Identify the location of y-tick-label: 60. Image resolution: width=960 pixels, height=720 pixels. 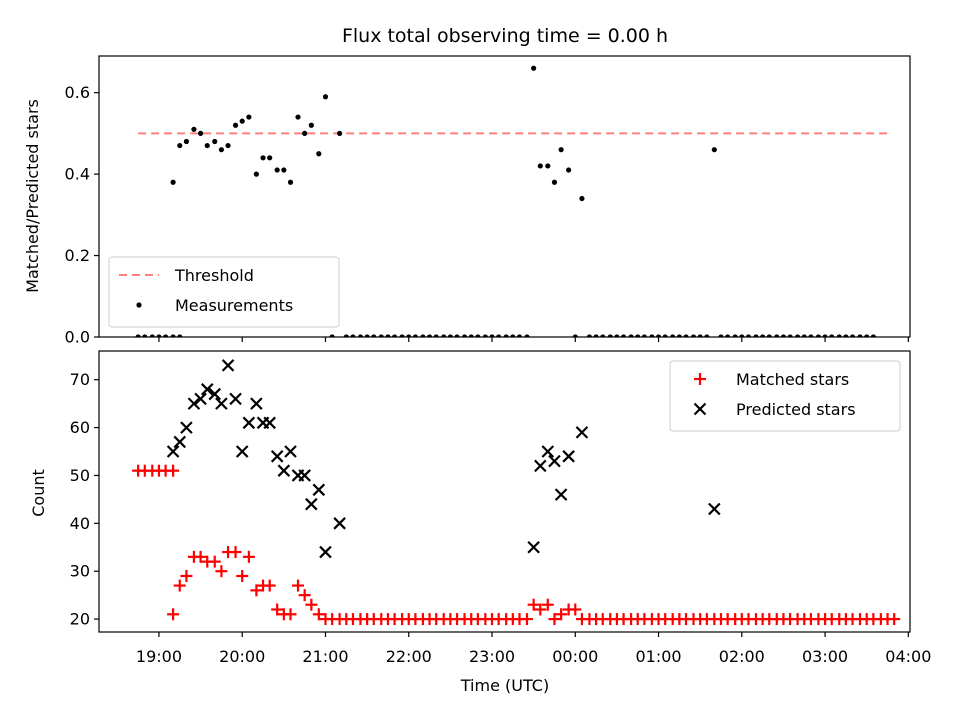
(80, 427).